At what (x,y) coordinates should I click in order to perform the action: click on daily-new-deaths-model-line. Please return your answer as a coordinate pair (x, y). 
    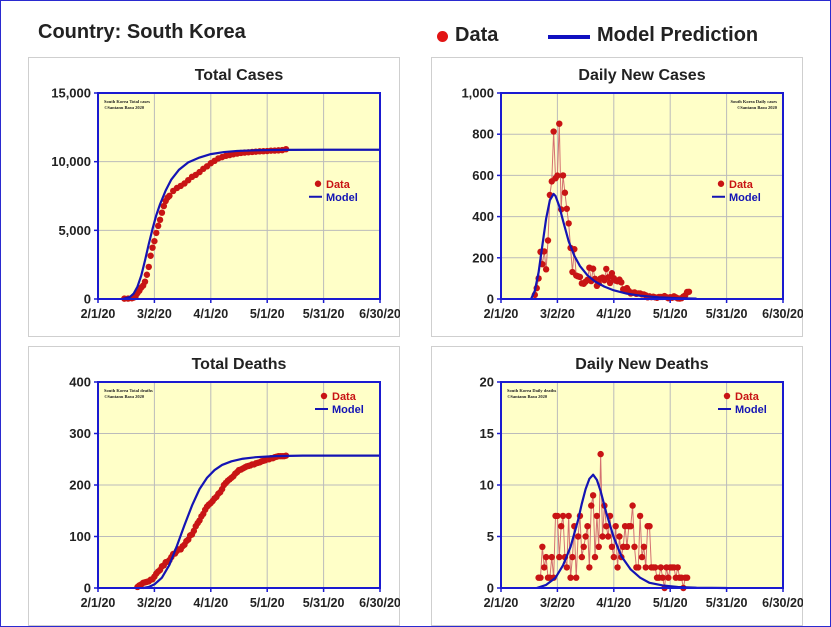
    Looking at the image, I should click on (631, 531).